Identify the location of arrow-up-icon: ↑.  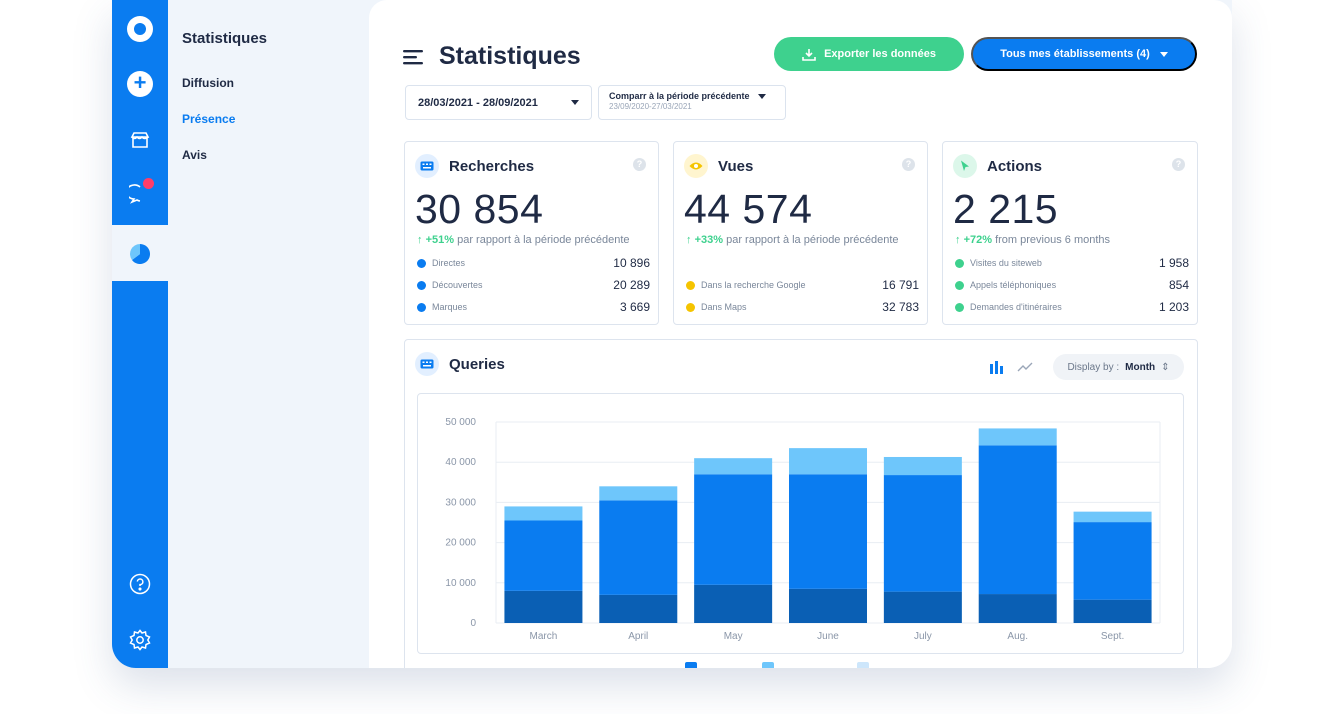
(689, 240).